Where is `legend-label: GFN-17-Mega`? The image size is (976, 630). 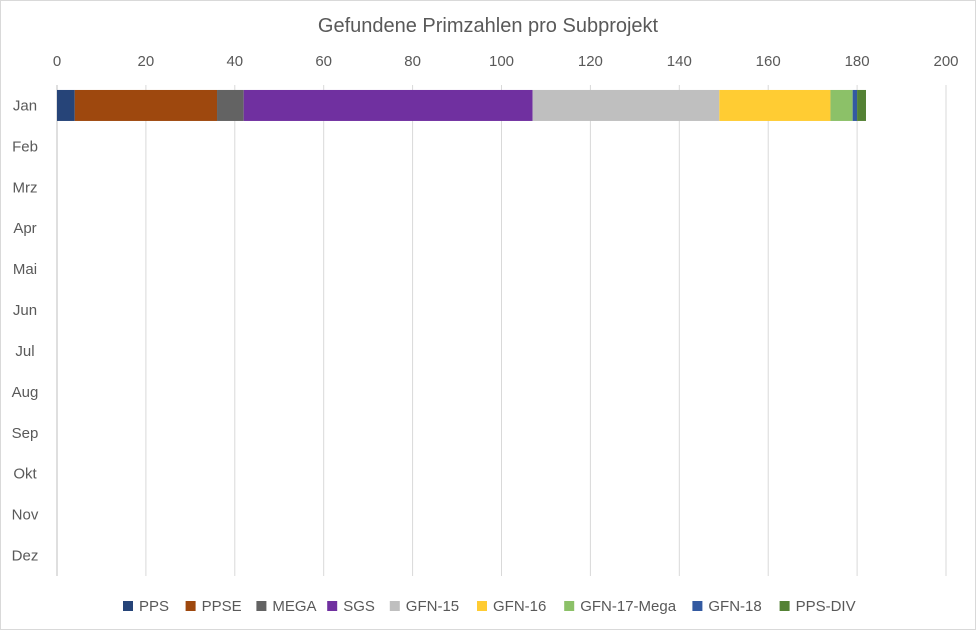 legend-label: GFN-17-Mega is located at coordinates (628, 606).